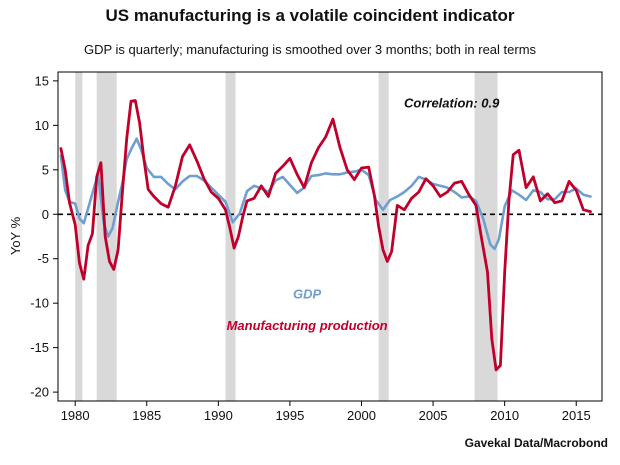 The image size is (620, 465). I want to click on source-credit: Gavekal Data/Macrobond, so click(536, 443).